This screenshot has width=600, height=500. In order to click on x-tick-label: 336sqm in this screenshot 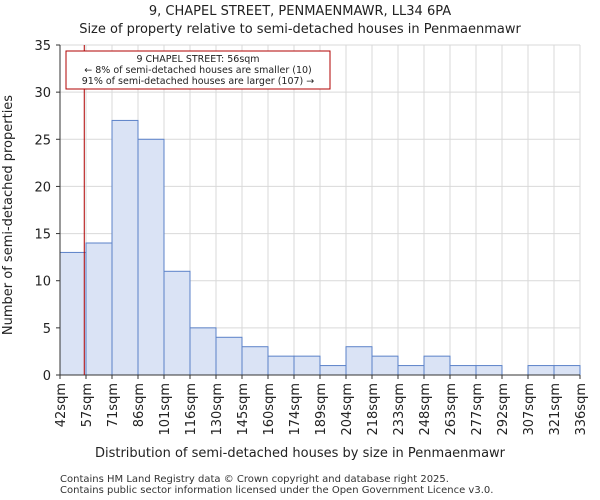, I will do `click(581, 409)`.